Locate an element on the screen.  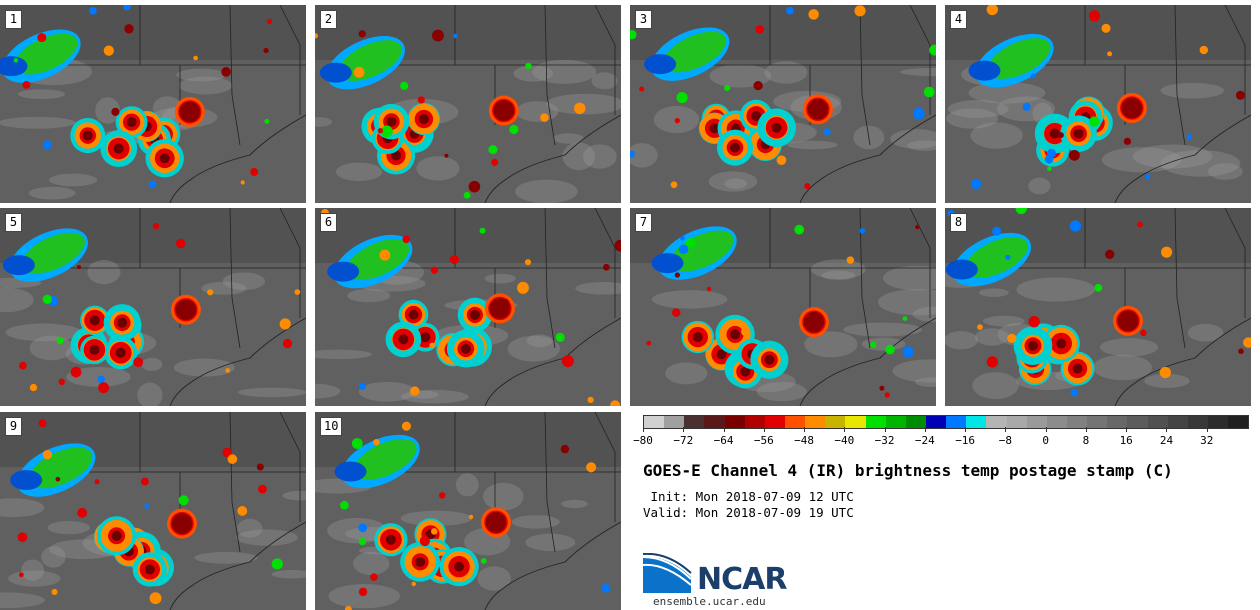
postage-stamp-panel: 5 is located at coordinates (153, 307).